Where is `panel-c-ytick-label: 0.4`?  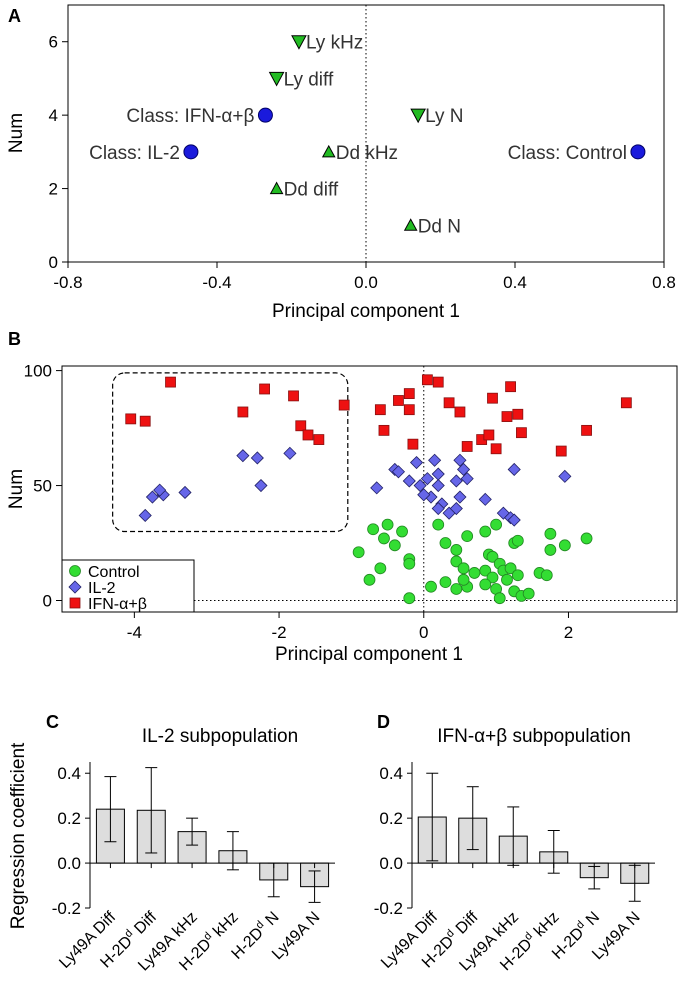 panel-c-ytick-label: 0.4 is located at coordinates (69, 773).